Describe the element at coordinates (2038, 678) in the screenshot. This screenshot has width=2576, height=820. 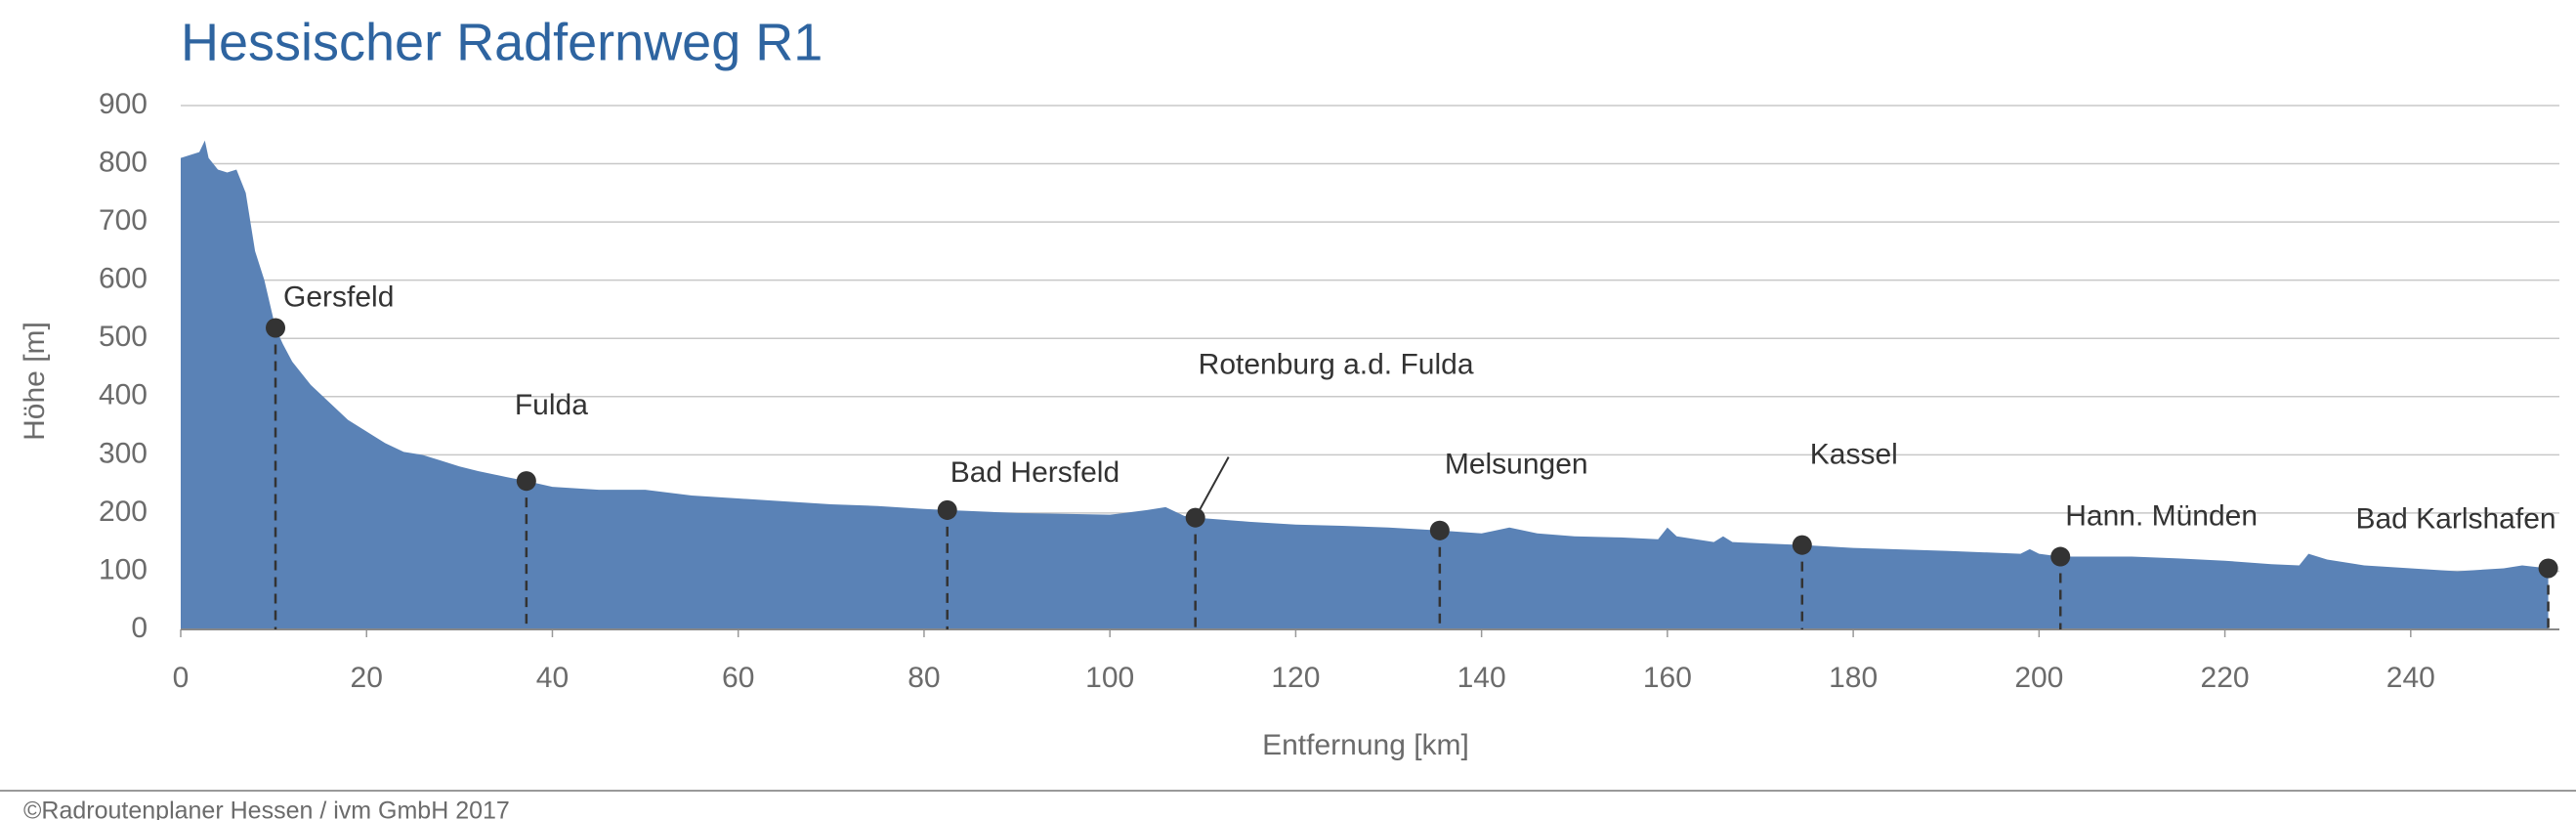
I see `x-tick-label: 200` at that location.